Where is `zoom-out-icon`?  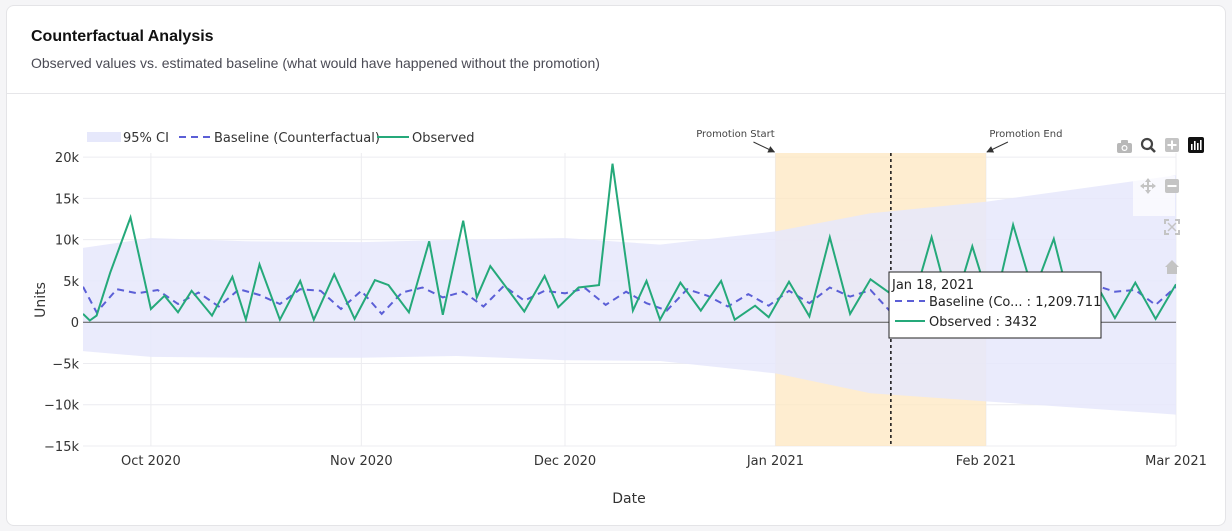 zoom-out-icon is located at coordinates (1172, 186).